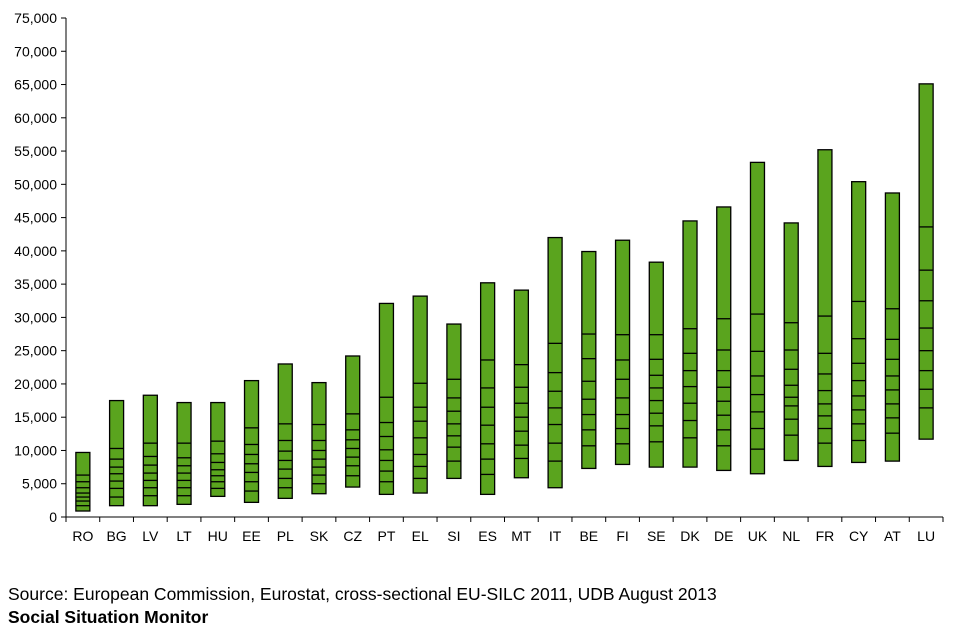 This screenshot has height=637, width=973. I want to click on x-tick-label: UK, so click(758, 536).